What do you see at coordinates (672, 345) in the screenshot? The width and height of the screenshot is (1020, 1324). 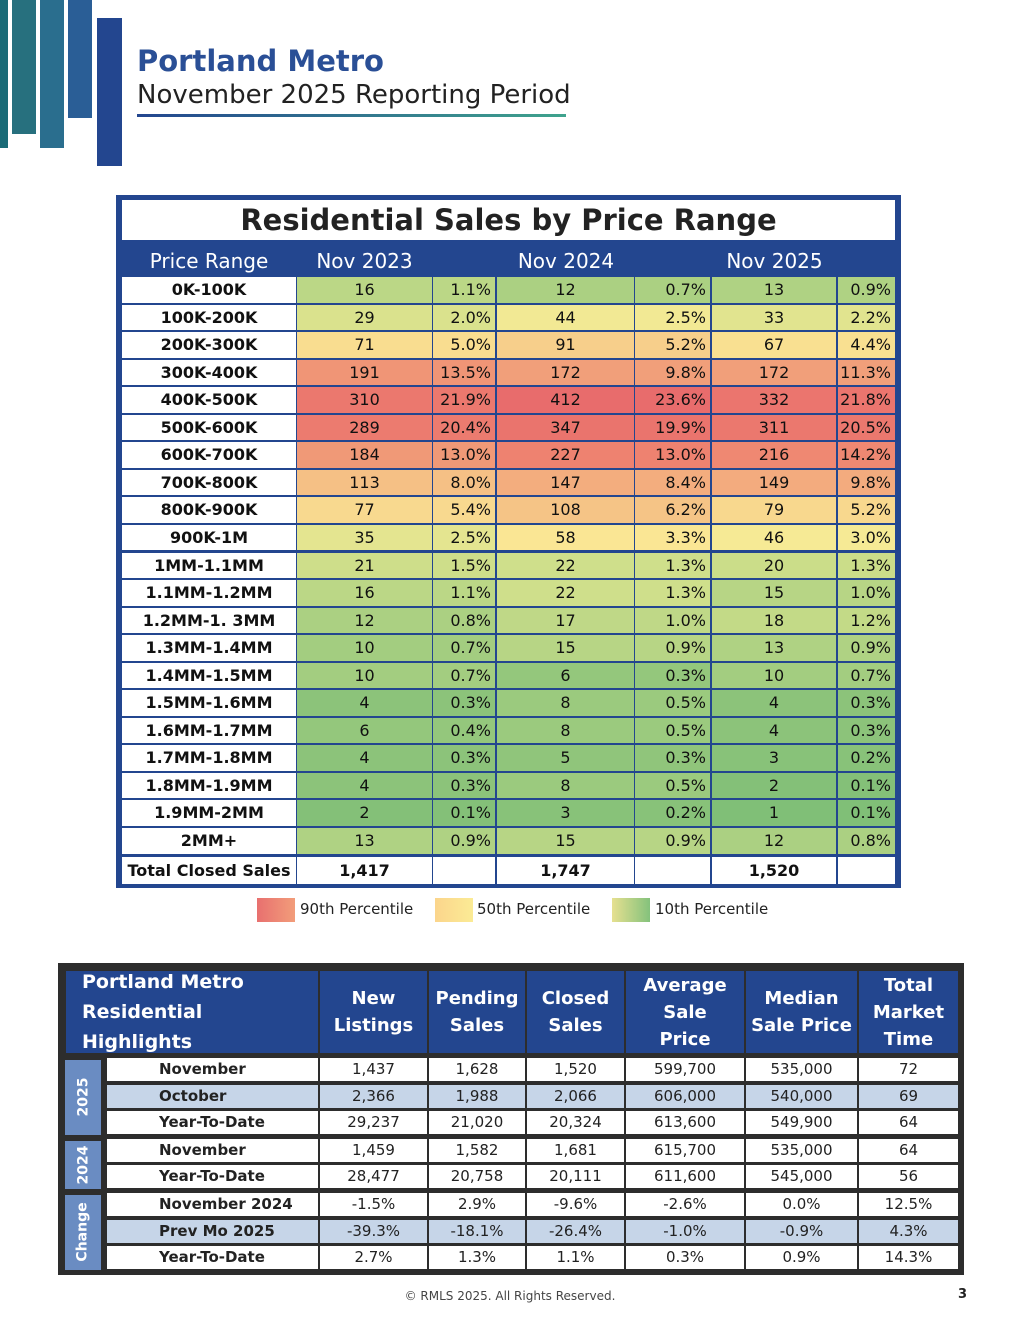 I see `price-cell-p24: 5.2%` at bounding box center [672, 345].